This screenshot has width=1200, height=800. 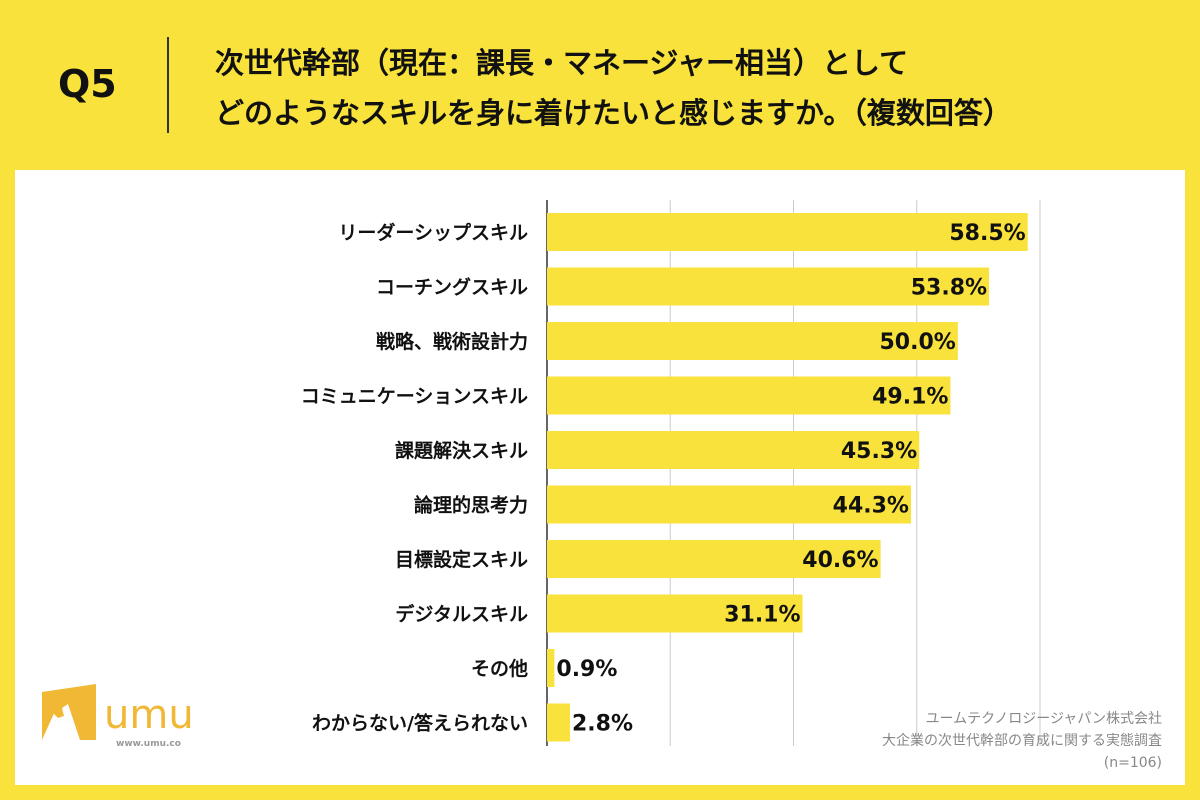 What do you see at coordinates (762, 615) in the screenshot?
I see `data-label: 31.1%` at bounding box center [762, 615].